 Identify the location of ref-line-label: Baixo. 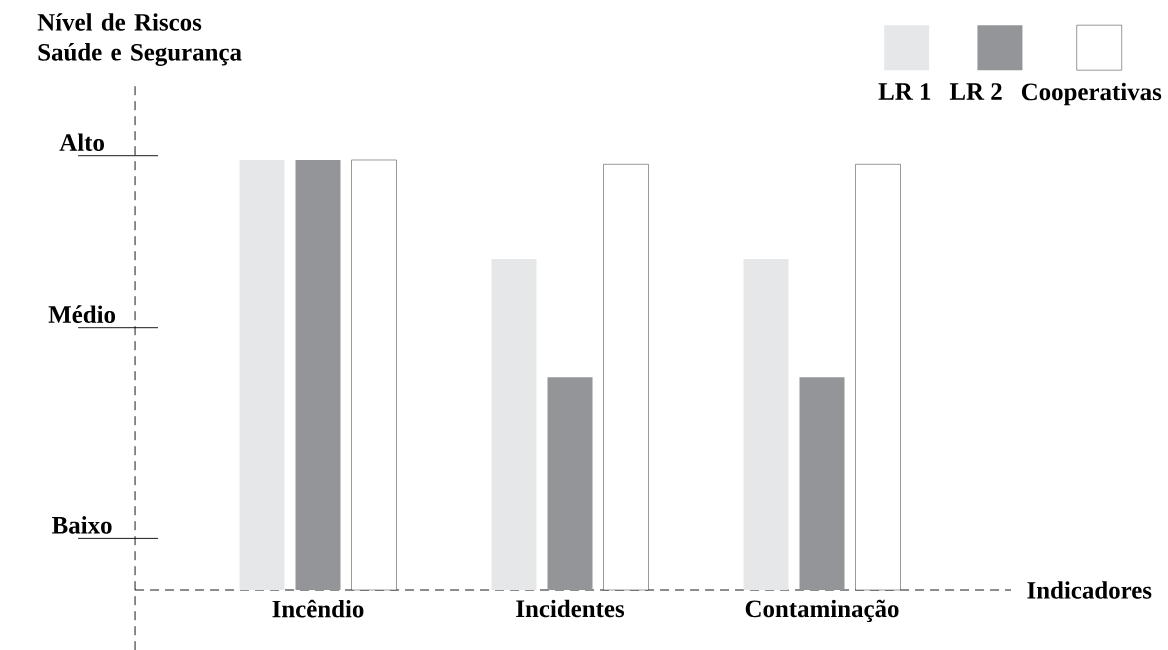
(82, 525).